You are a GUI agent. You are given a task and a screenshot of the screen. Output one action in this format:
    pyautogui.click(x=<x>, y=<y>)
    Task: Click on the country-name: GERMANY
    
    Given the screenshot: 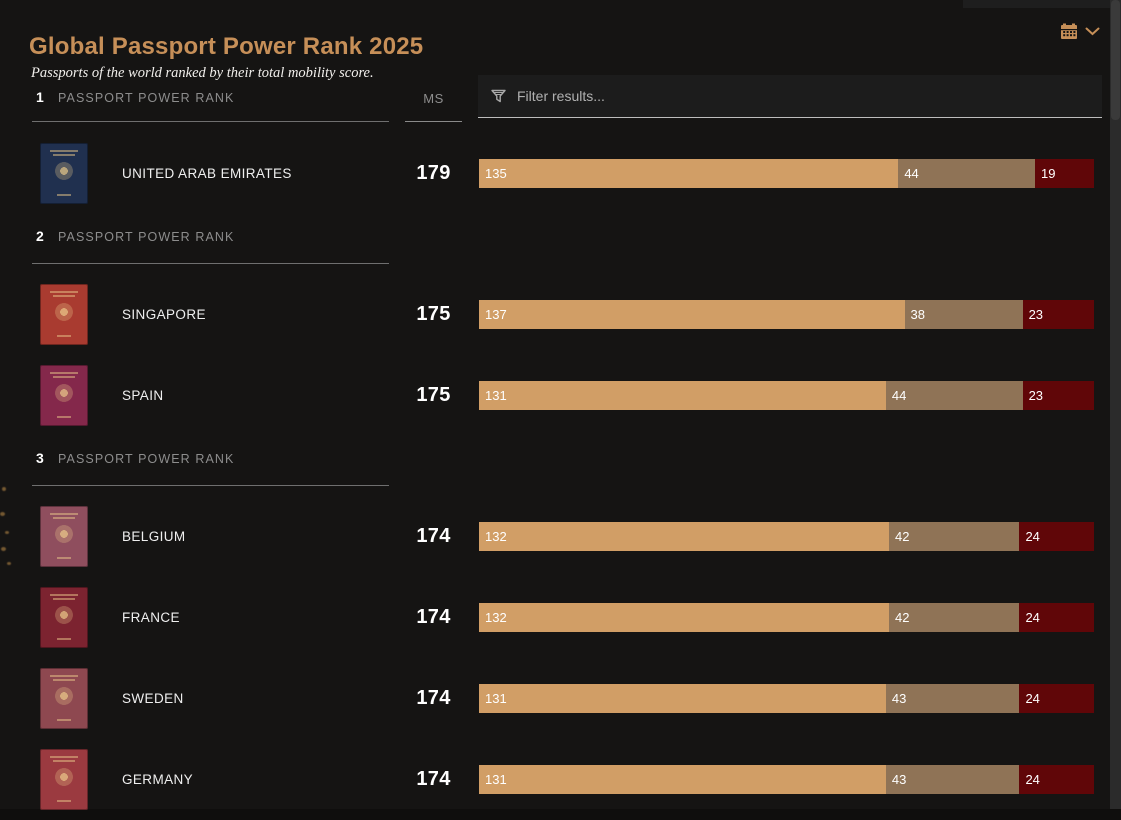 What is the action you would take?
    pyautogui.click(x=158, y=779)
    